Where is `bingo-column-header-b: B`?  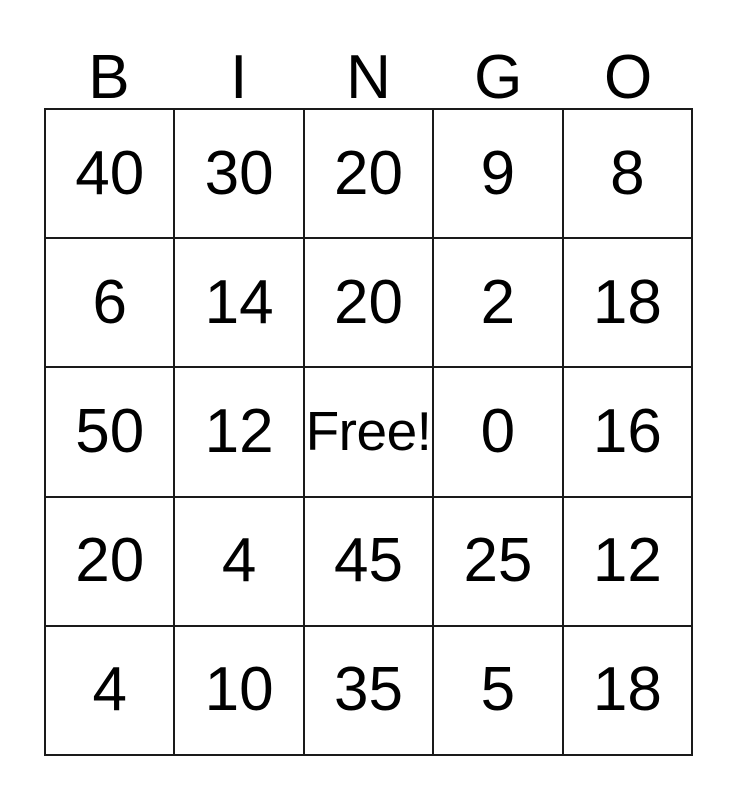 bingo-column-header-b: B is located at coordinates (109, 74).